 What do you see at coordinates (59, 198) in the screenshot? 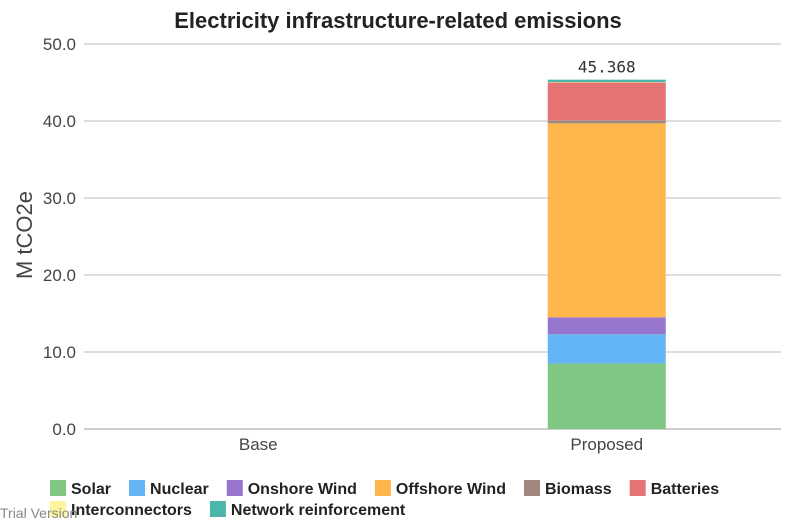
I see `y-tick-label: 30.0` at bounding box center [59, 198].